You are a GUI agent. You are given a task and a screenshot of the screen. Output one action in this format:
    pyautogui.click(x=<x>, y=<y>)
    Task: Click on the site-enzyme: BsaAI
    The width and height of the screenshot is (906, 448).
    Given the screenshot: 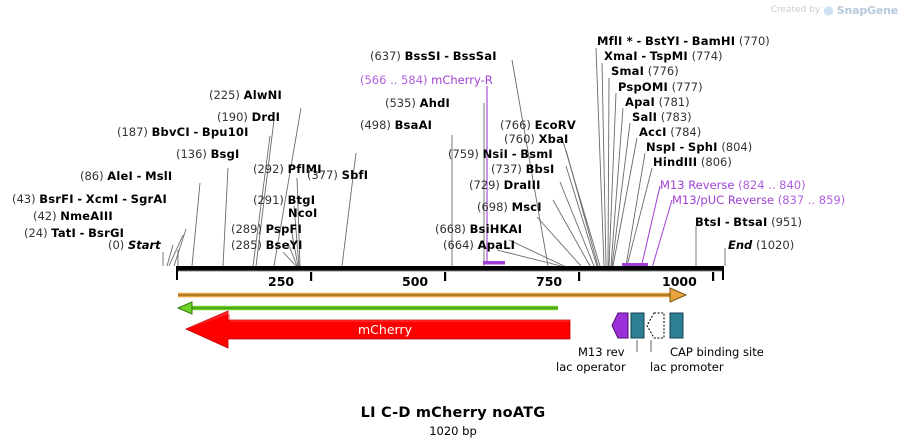 What is the action you would take?
    pyautogui.click(x=413, y=125)
    